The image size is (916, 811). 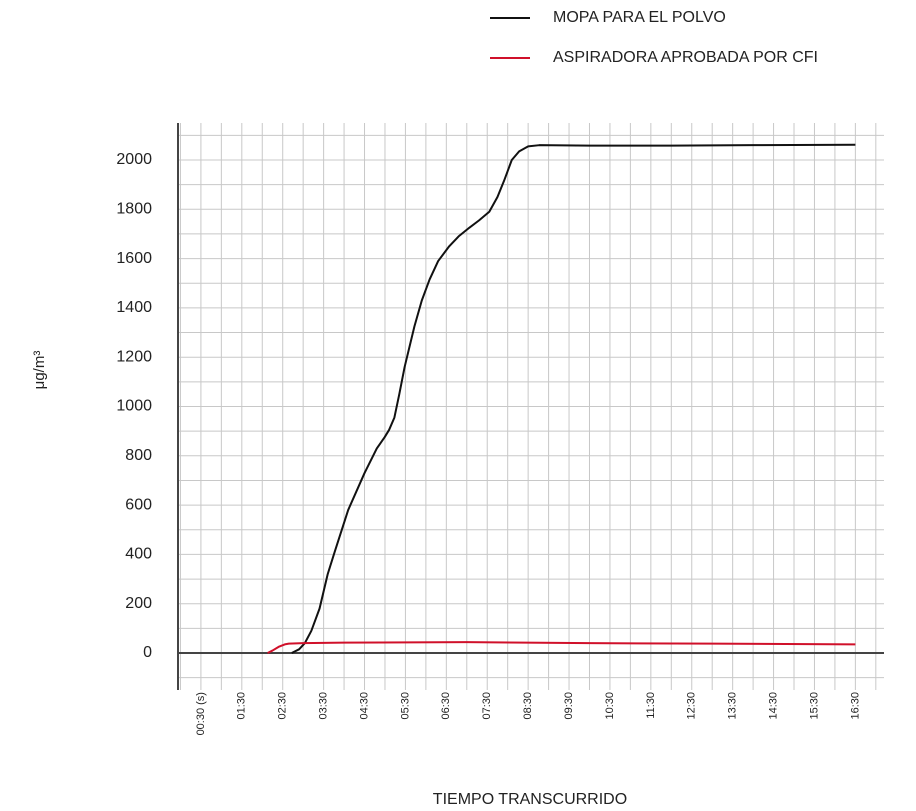 I want to click on x-tick-label: 05:30, so click(x=405, y=706).